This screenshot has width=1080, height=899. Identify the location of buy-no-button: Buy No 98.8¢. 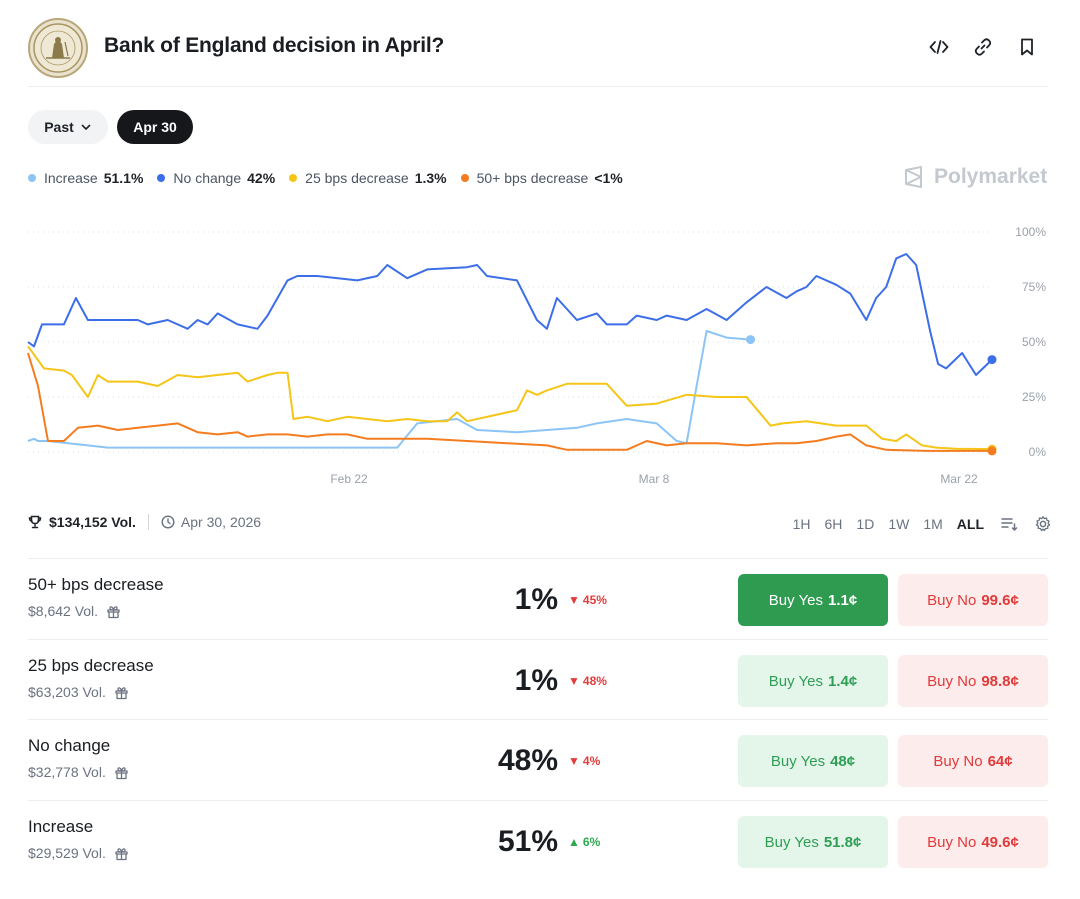
(973, 681).